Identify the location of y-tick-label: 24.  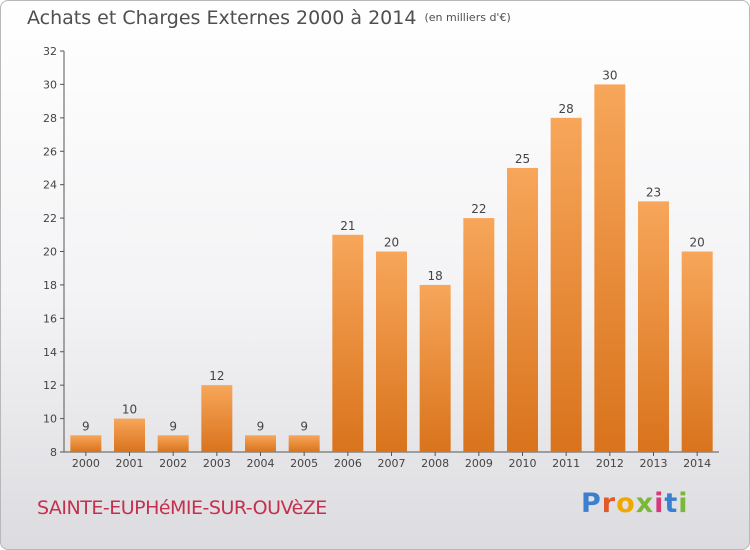
(50, 185).